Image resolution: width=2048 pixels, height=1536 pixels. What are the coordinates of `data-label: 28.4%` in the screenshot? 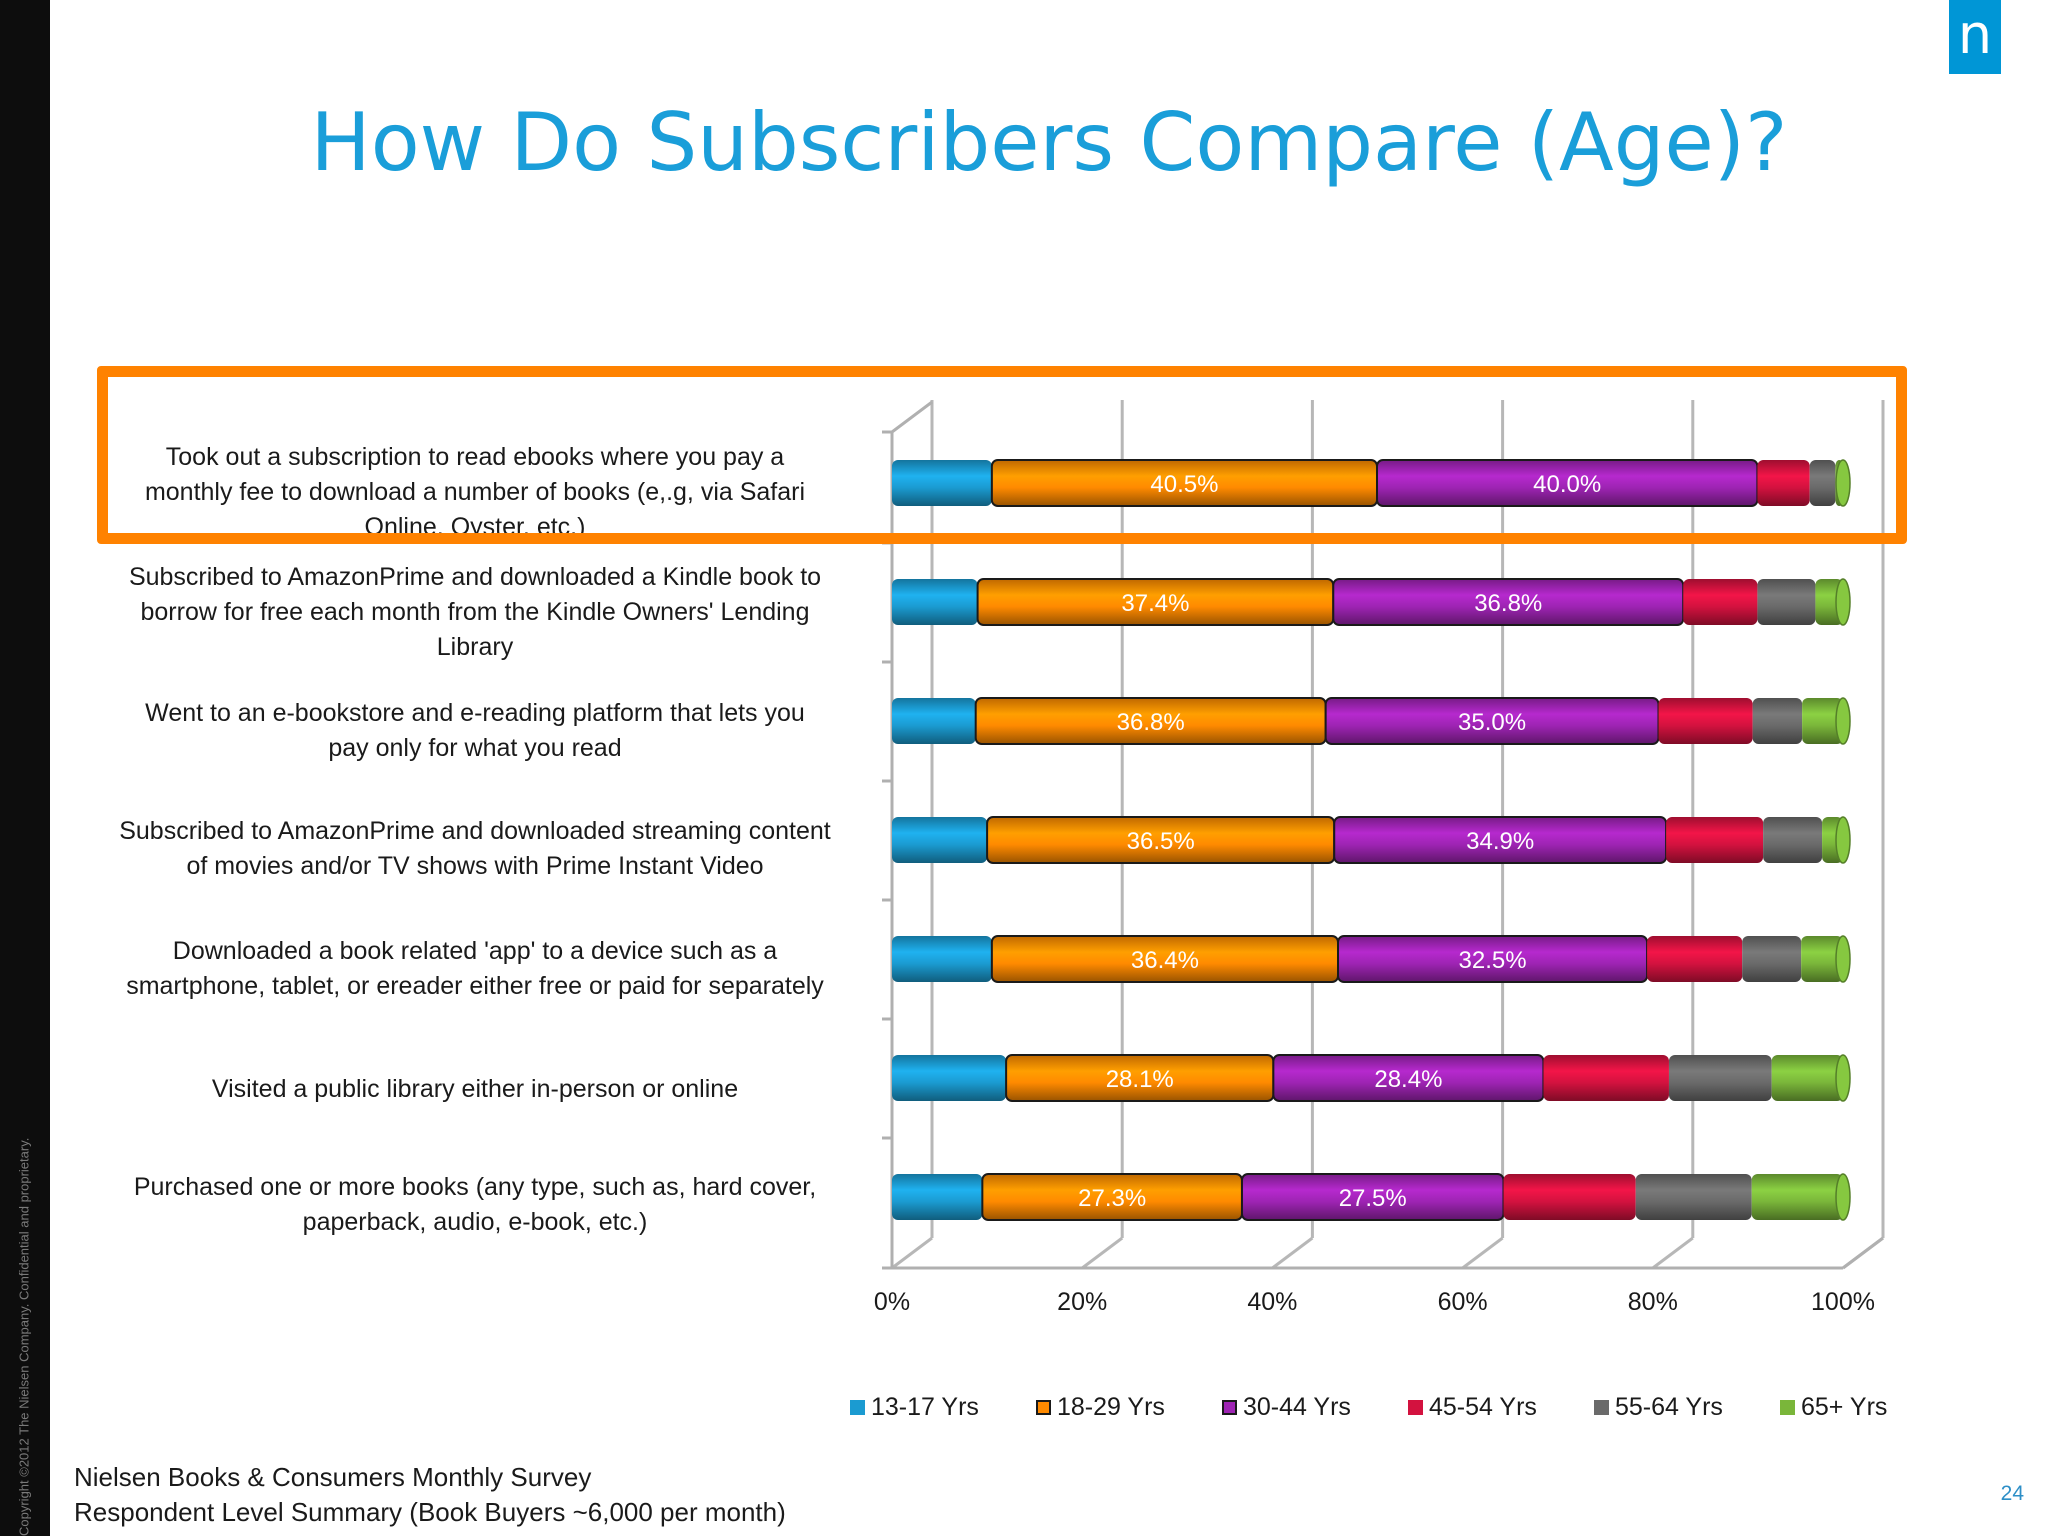 It's located at (1408, 1079).